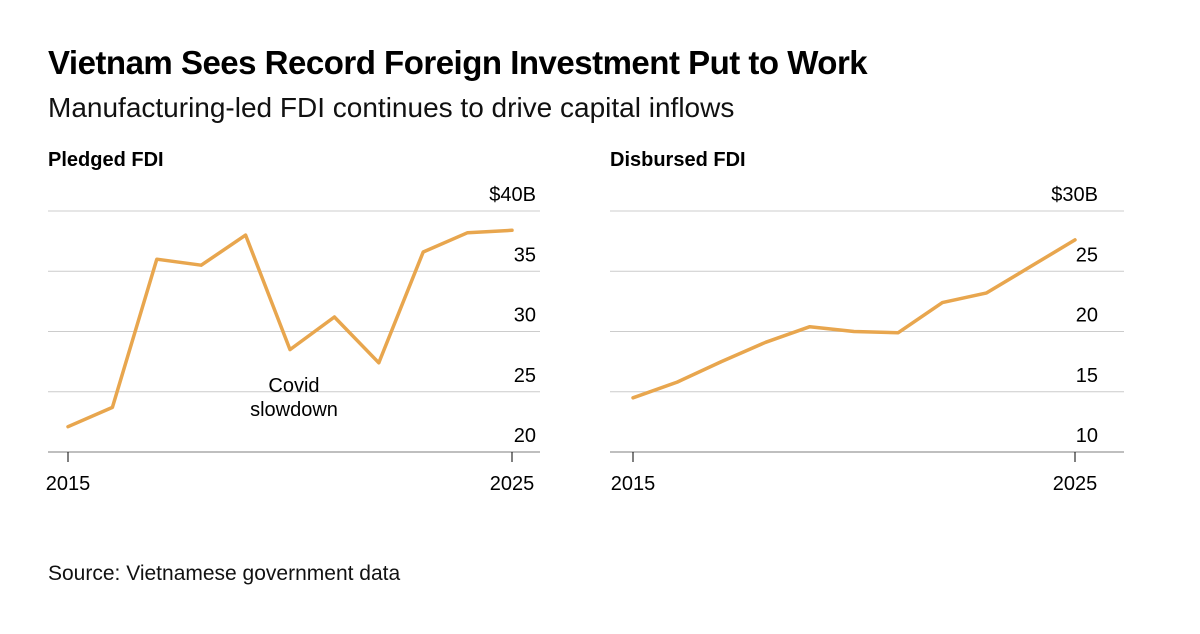 The image size is (1200, 634). I want to click on pledged-x-tick-label: 2025, so click(512, 484).